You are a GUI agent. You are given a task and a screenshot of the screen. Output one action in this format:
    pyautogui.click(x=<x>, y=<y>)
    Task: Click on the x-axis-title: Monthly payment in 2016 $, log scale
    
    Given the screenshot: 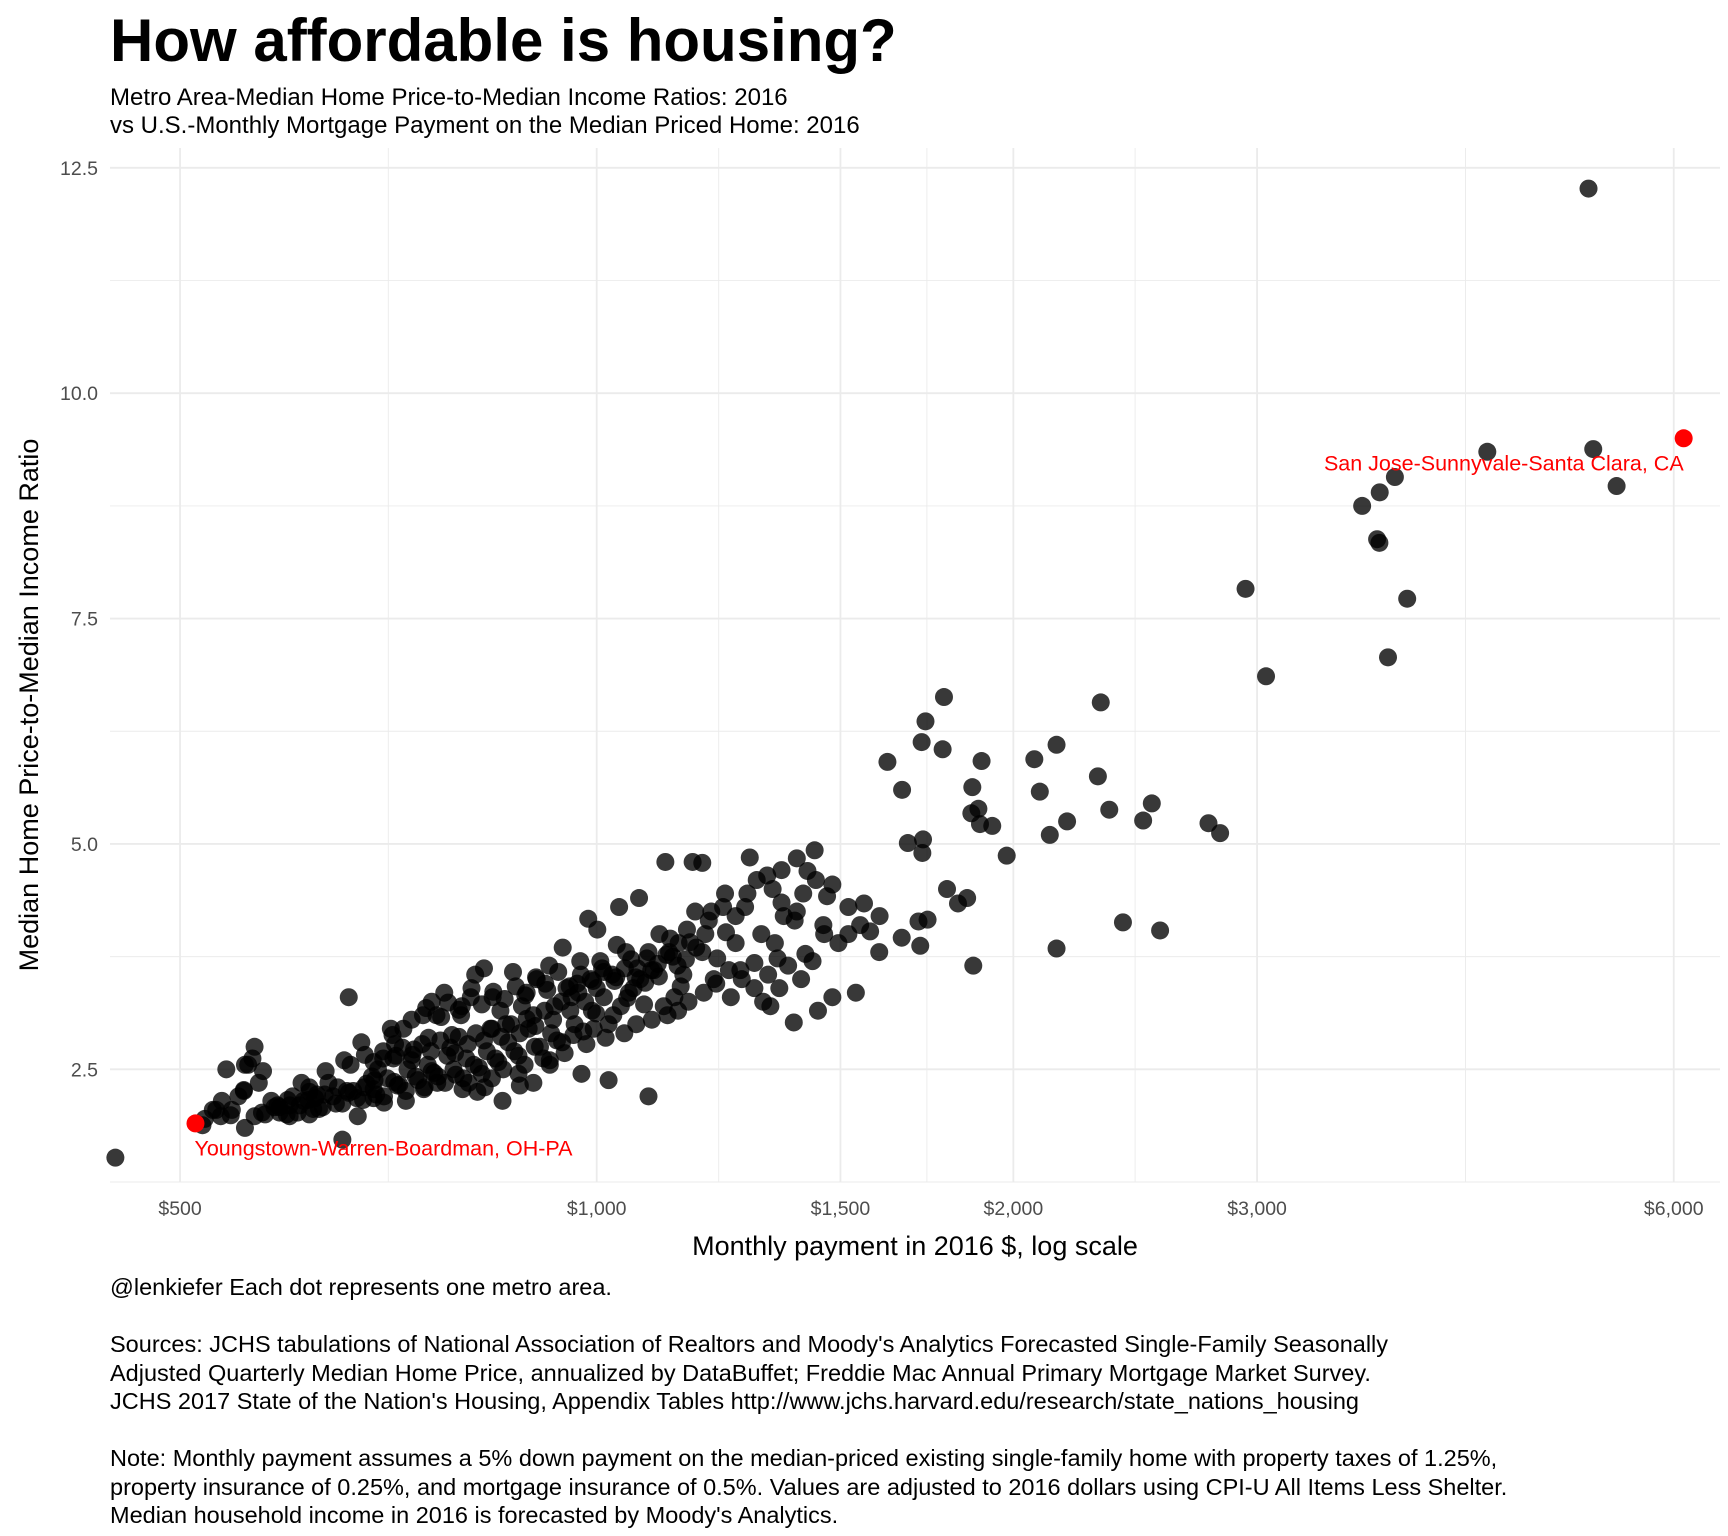 What is the action you would take?
    pyautogui.click(x=915, y=1246)
    